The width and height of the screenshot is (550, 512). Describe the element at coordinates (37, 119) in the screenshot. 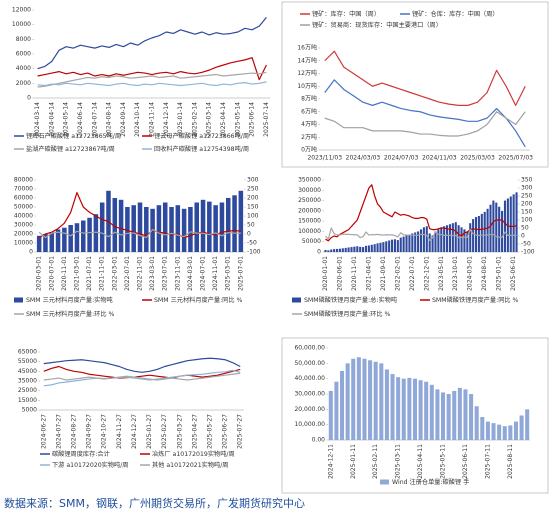

I see `x-tick-label: 2024-03-14` at that location.